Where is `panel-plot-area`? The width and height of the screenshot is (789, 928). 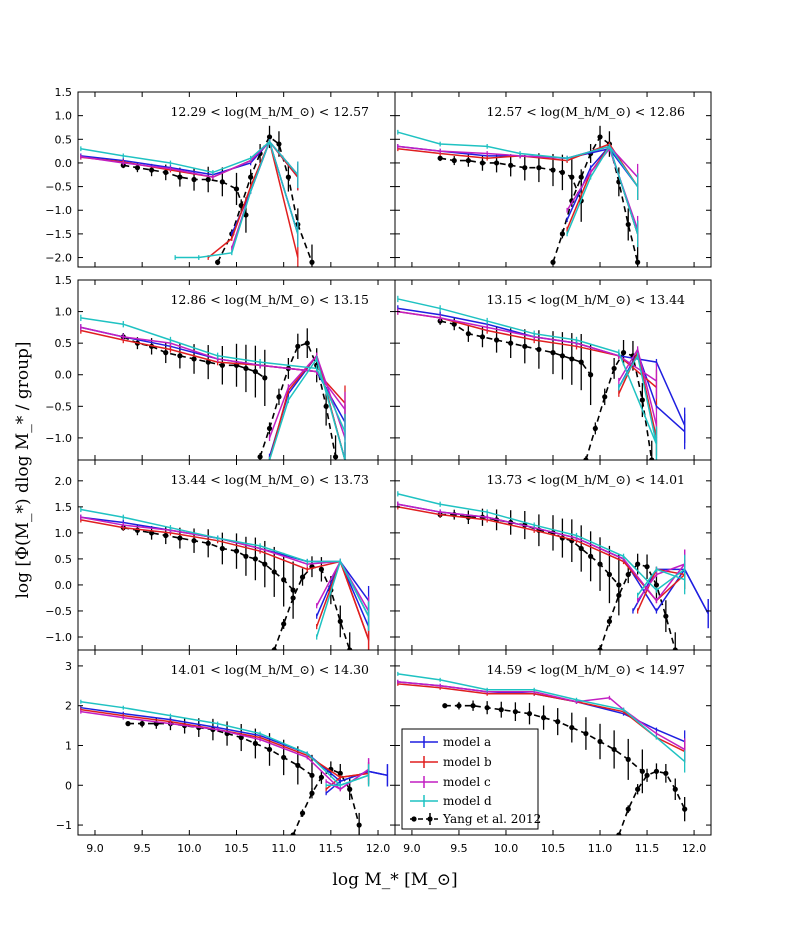
panel-plot-area is located at coordinates (553, 570).